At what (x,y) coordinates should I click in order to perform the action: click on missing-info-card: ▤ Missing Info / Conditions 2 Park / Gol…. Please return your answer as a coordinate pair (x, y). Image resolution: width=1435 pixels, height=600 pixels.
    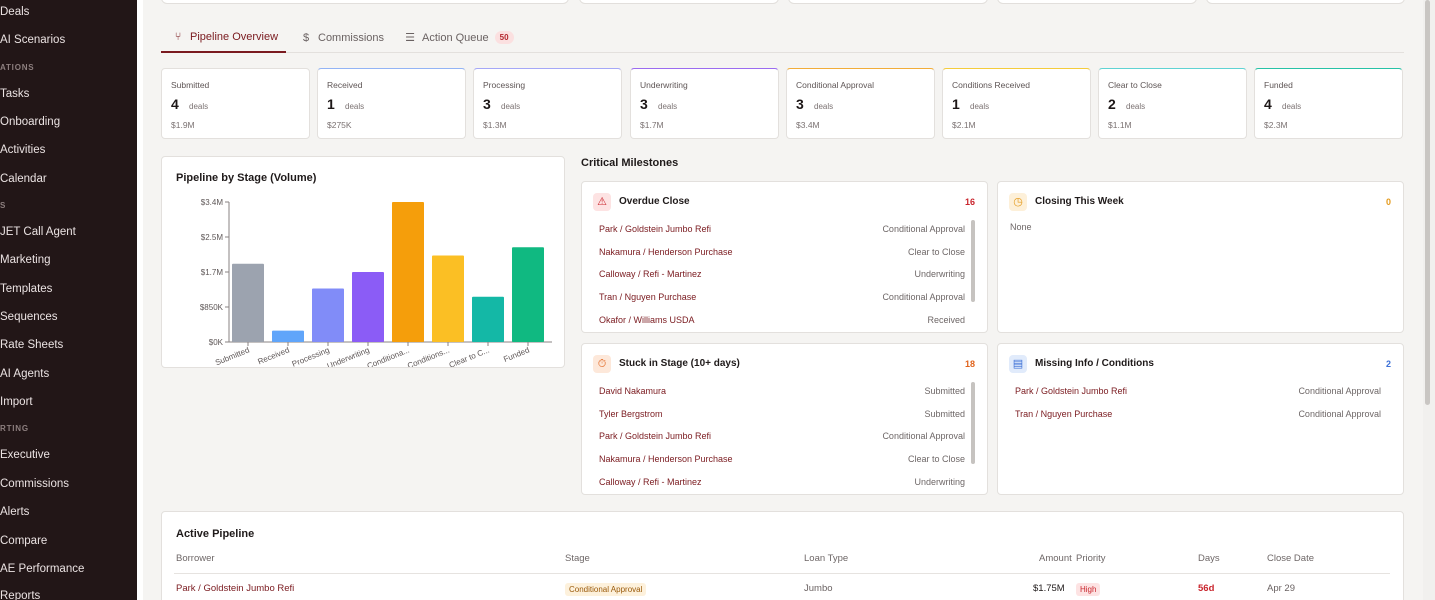
    Looking at the image, I should click on (1200, 419).